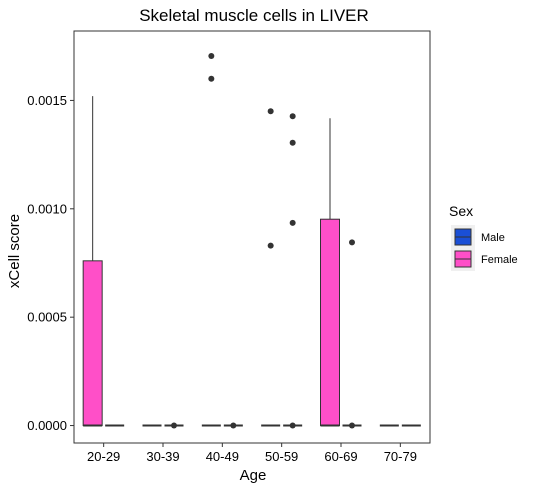  I want to click on legend-label-female: Female, so click(499, 260).